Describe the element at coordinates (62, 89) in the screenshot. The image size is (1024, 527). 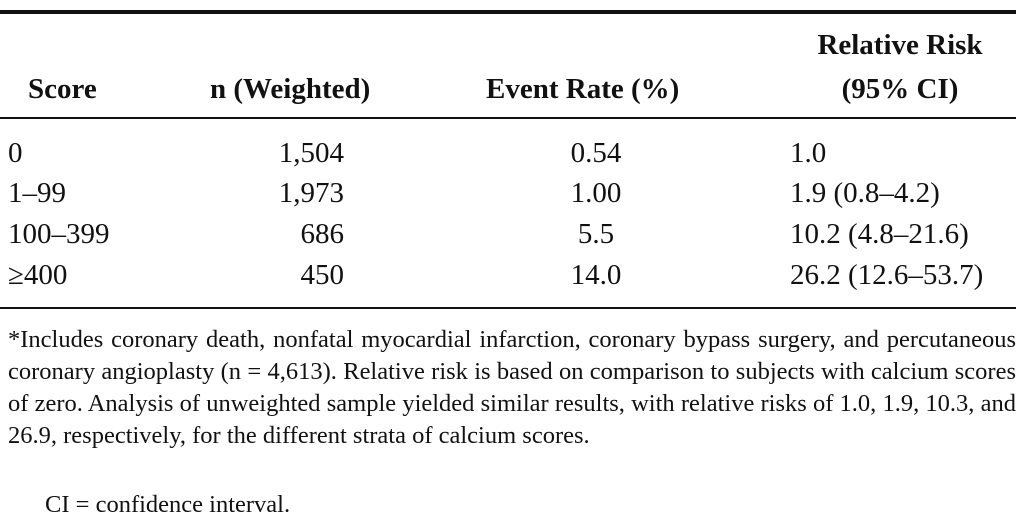
I see `header-cell: Score` at that location.